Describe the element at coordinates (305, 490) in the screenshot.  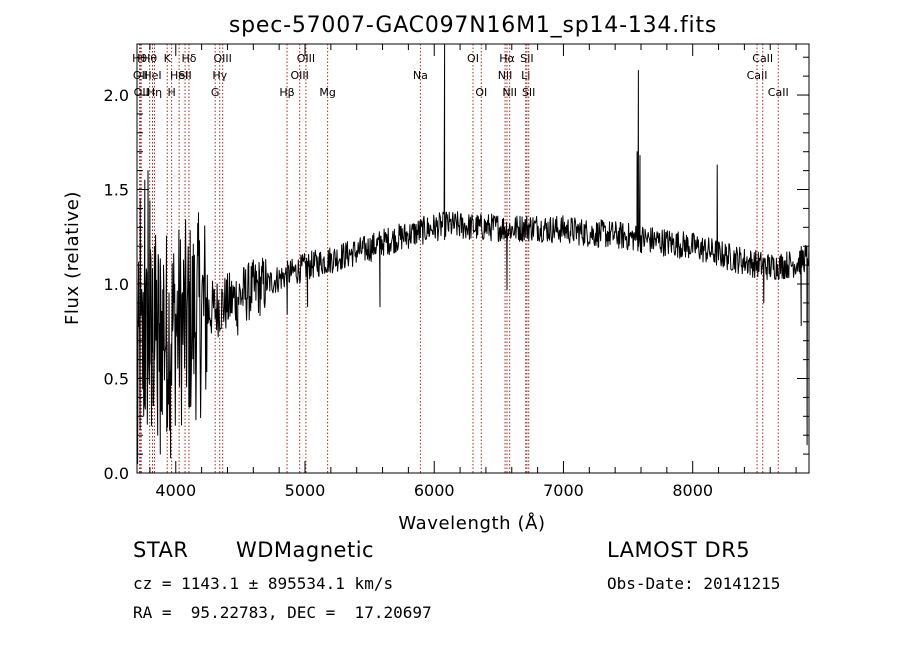
I see `x-tick-label: 5000` at that location.